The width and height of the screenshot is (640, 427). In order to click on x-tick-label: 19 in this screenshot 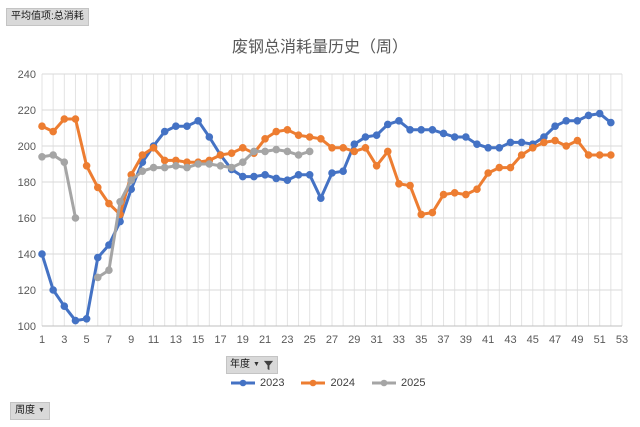, I will do `click(243, 340)`.